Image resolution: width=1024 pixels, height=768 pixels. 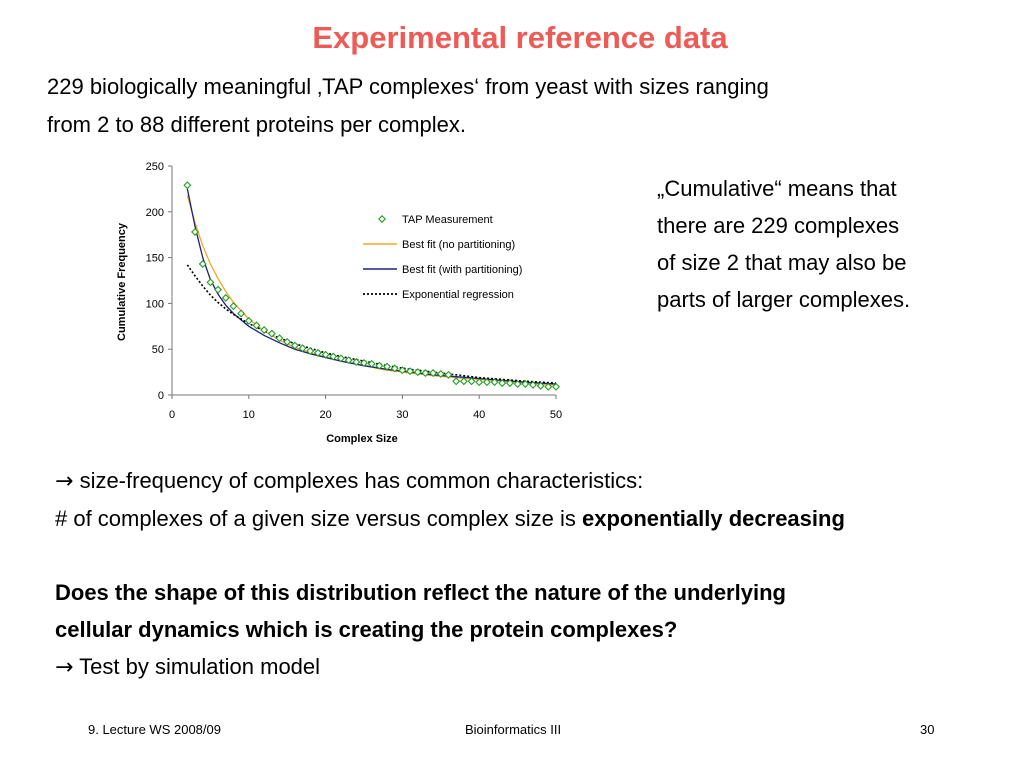 I want to click on footer-course: Bioinformatics III, so click(x=513, y=729).